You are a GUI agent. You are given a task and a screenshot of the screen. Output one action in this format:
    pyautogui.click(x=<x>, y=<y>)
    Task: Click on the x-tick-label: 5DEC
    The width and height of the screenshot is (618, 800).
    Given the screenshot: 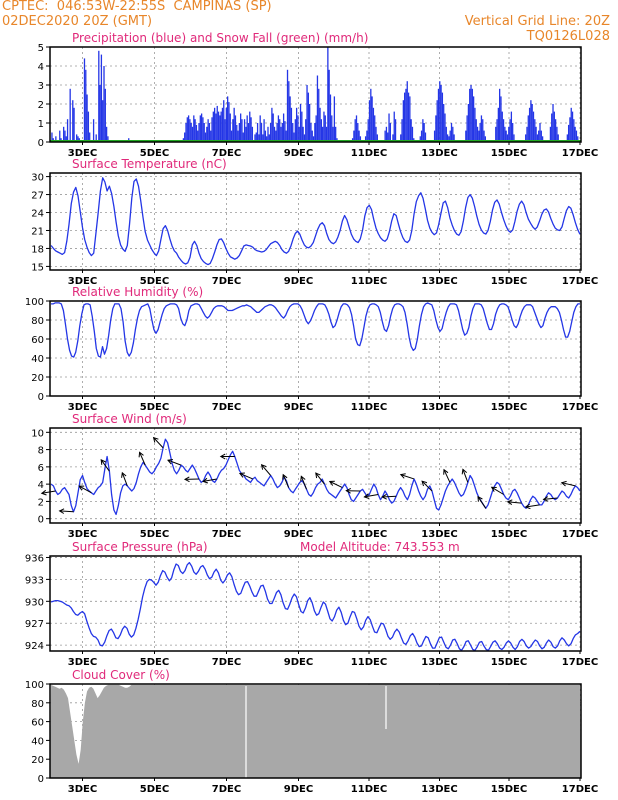 What is the action you would take?
    pyautogui.click(x=154, y=281)
    